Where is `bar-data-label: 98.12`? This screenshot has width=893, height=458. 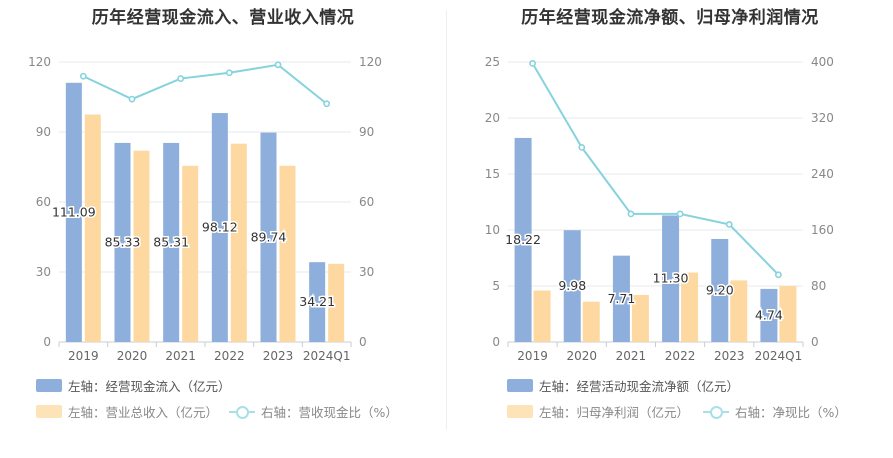
bar-data-label: 98.12 is located at coordinates (220, 227).